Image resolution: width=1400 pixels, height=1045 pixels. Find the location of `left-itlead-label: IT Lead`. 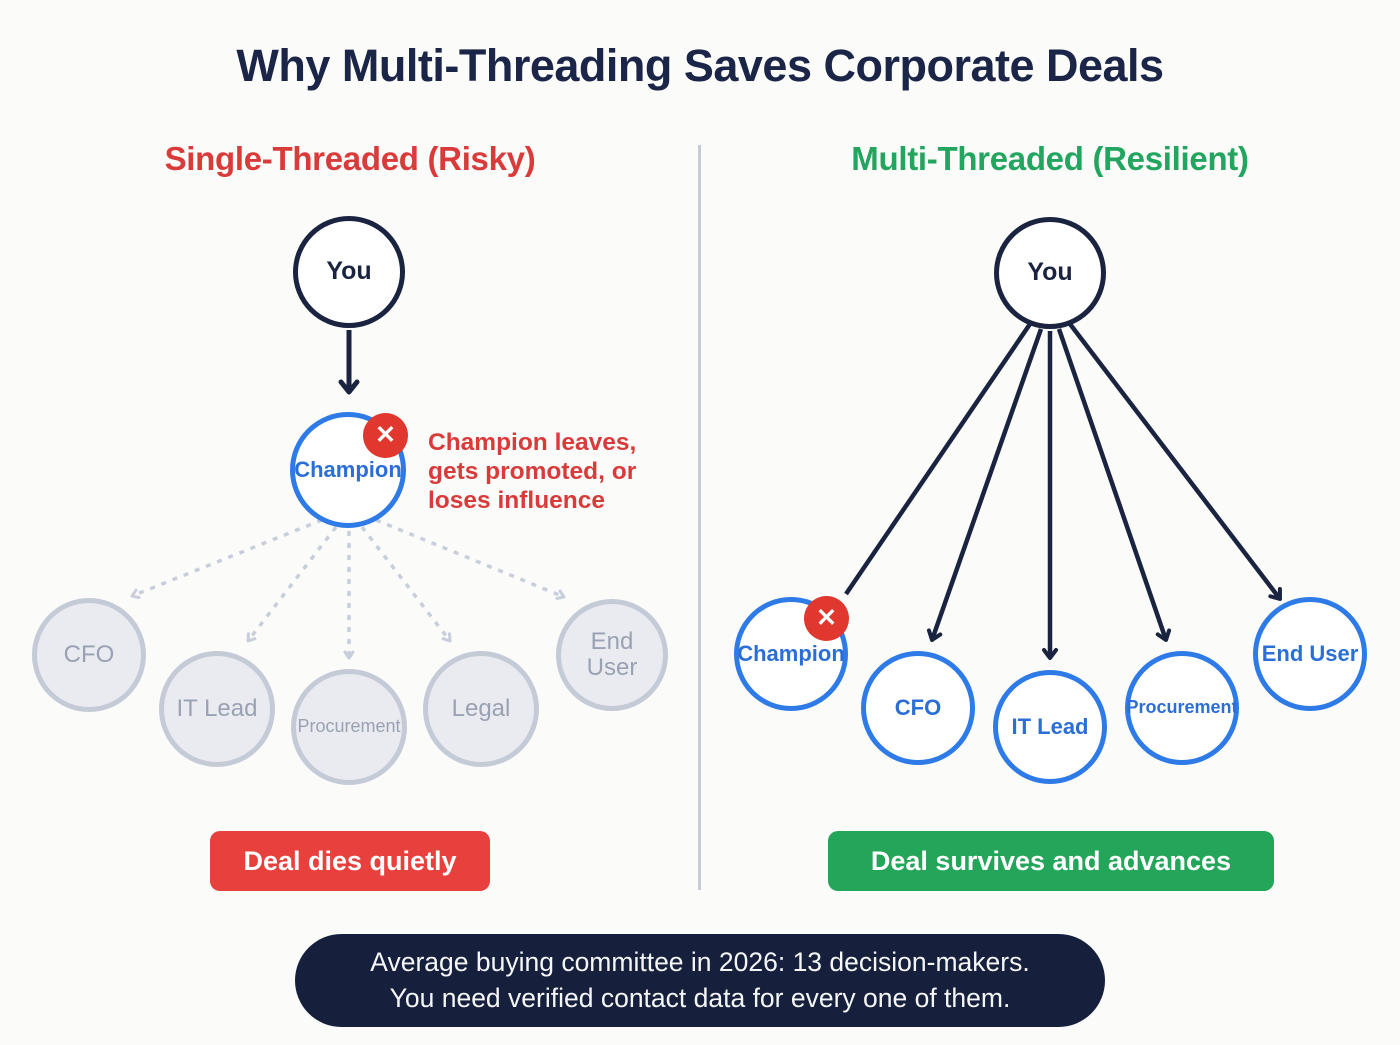

left-itlead-label: IT Lead is located at coordinates (217, 708).